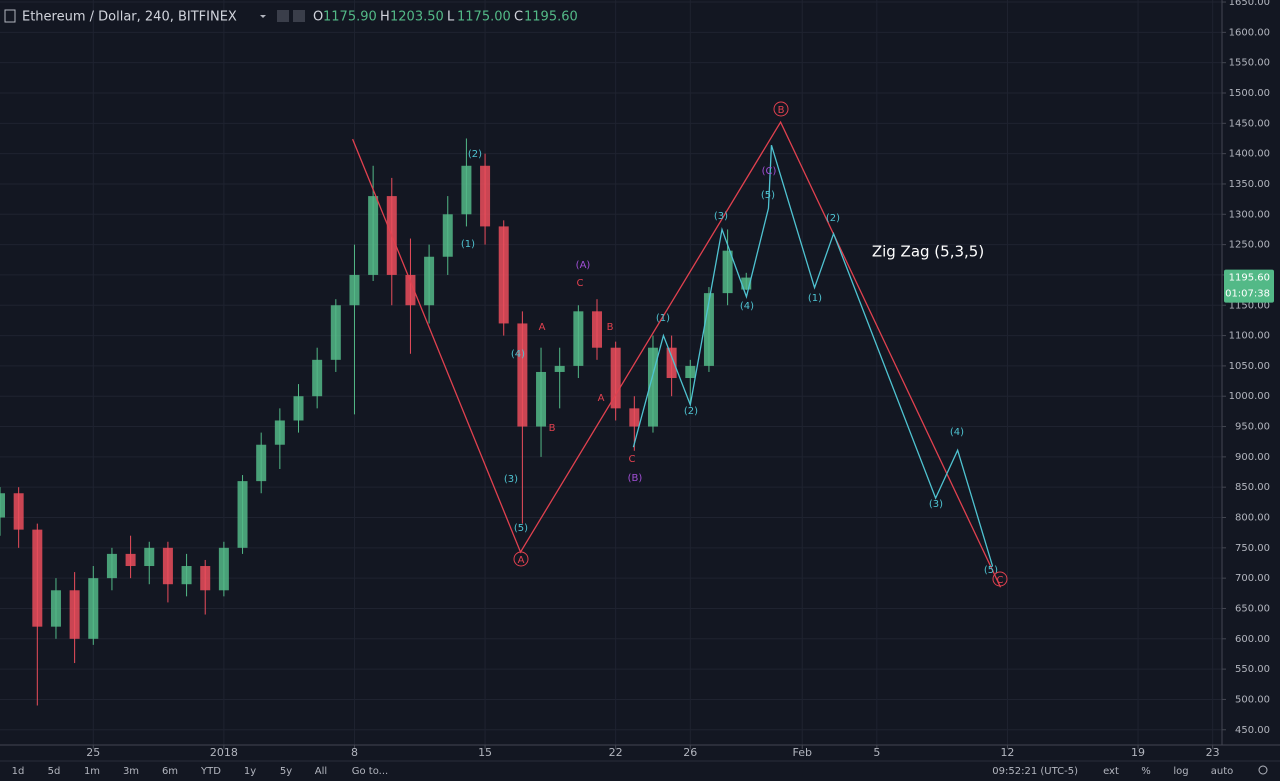 Image resolution: width=1280 pixels, height=781 pixels. What do you see at coordinates (170, 771) in the screenshot?
I see `range-button: 6m` at bounding box center [170, 771].